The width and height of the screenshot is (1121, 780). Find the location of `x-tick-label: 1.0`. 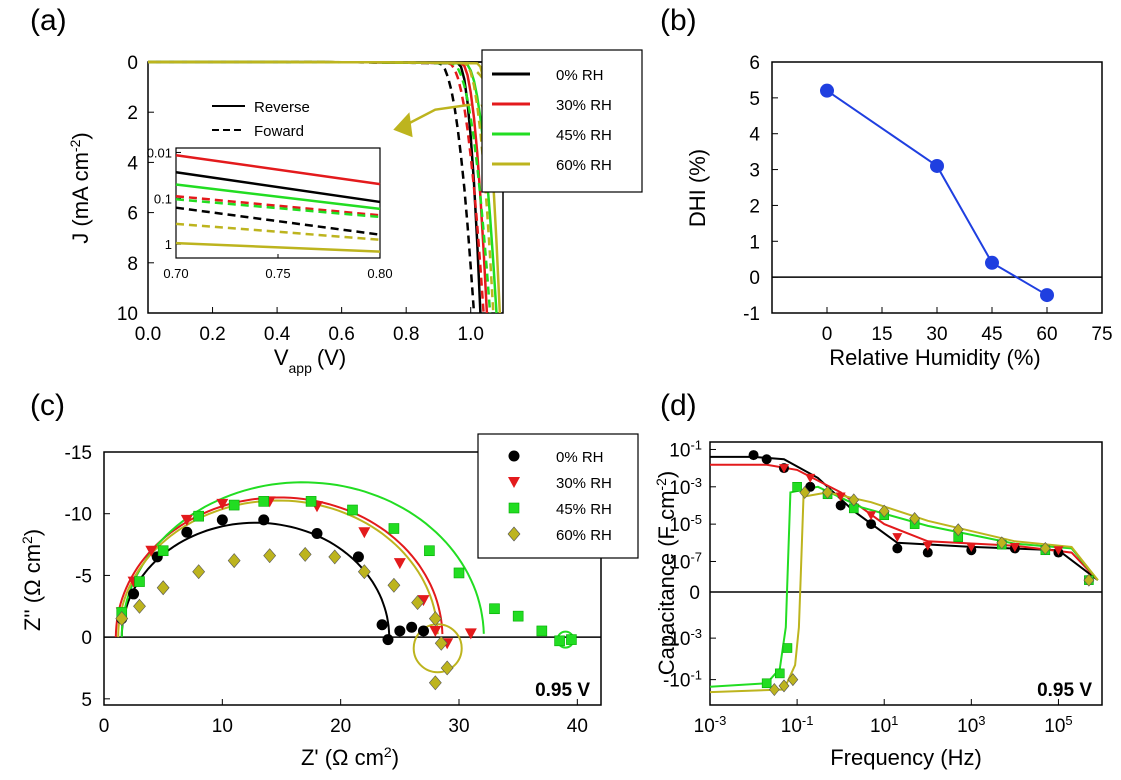

x-tick-label: 1.0 is located at coordinates (471, 334).